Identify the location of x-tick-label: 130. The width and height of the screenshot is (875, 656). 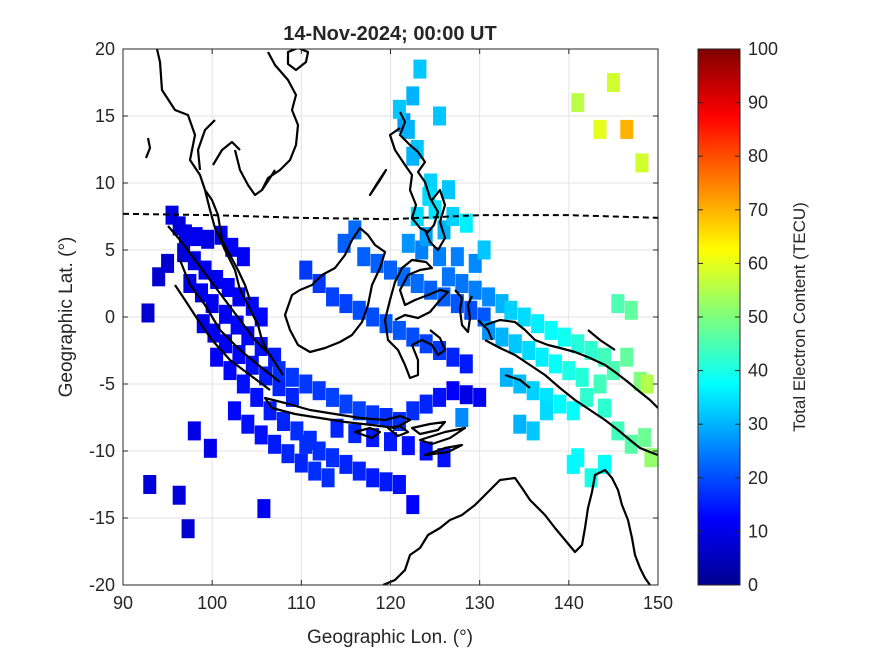
(480, 603).